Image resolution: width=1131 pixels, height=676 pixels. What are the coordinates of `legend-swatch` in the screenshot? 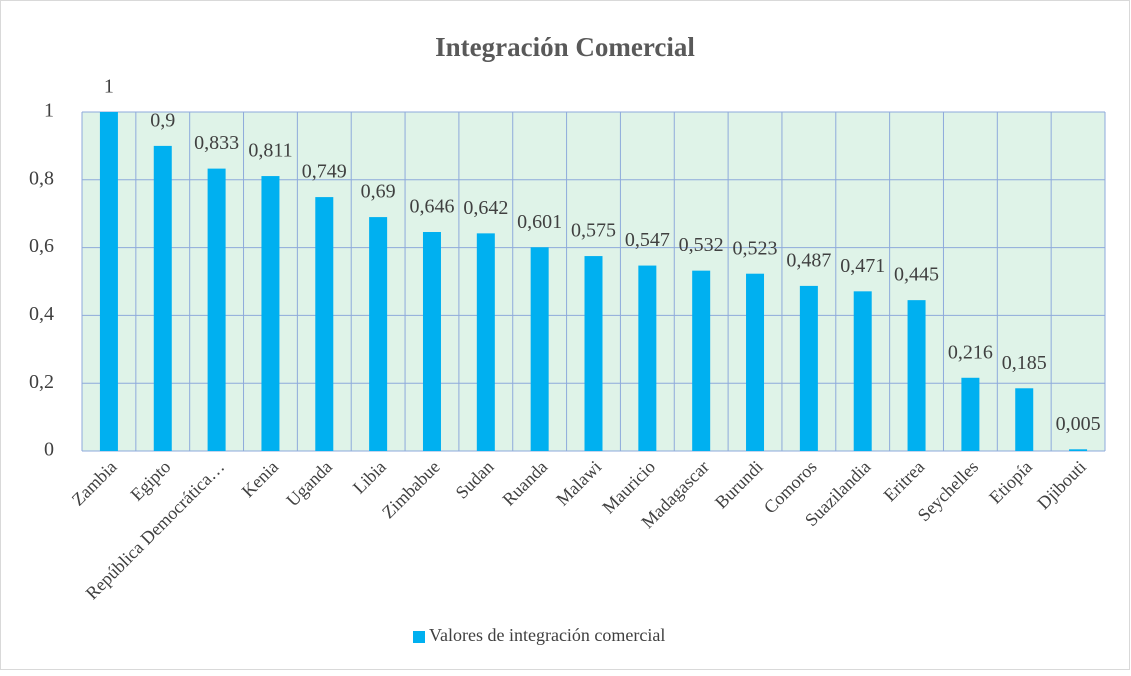 It's located at (419, 637).